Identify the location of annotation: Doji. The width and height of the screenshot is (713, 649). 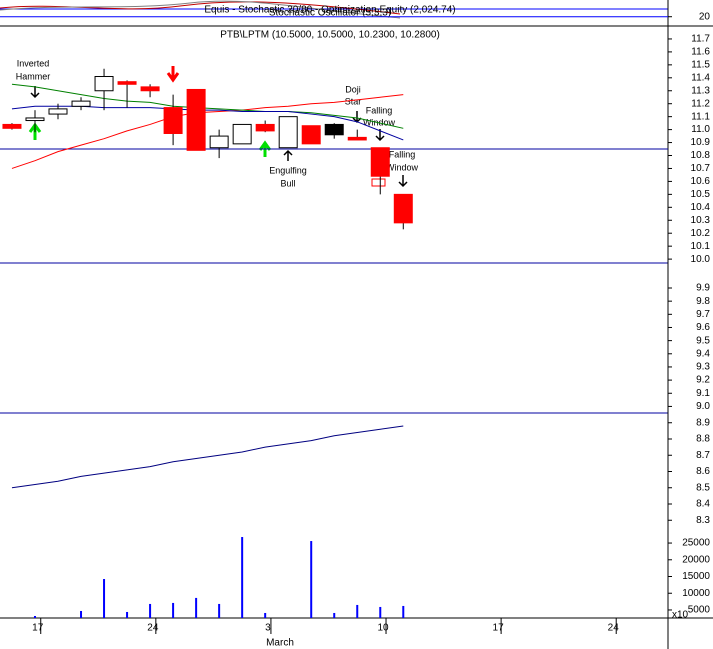
(353, 89).